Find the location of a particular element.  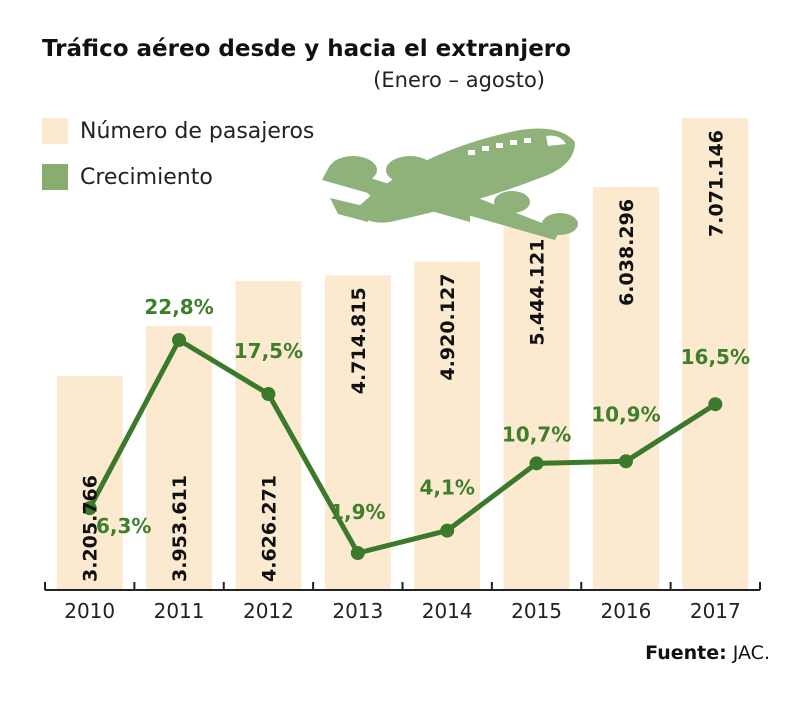

bar-value-label-2014: 4.920.127 is located at coordinates (448, 327).